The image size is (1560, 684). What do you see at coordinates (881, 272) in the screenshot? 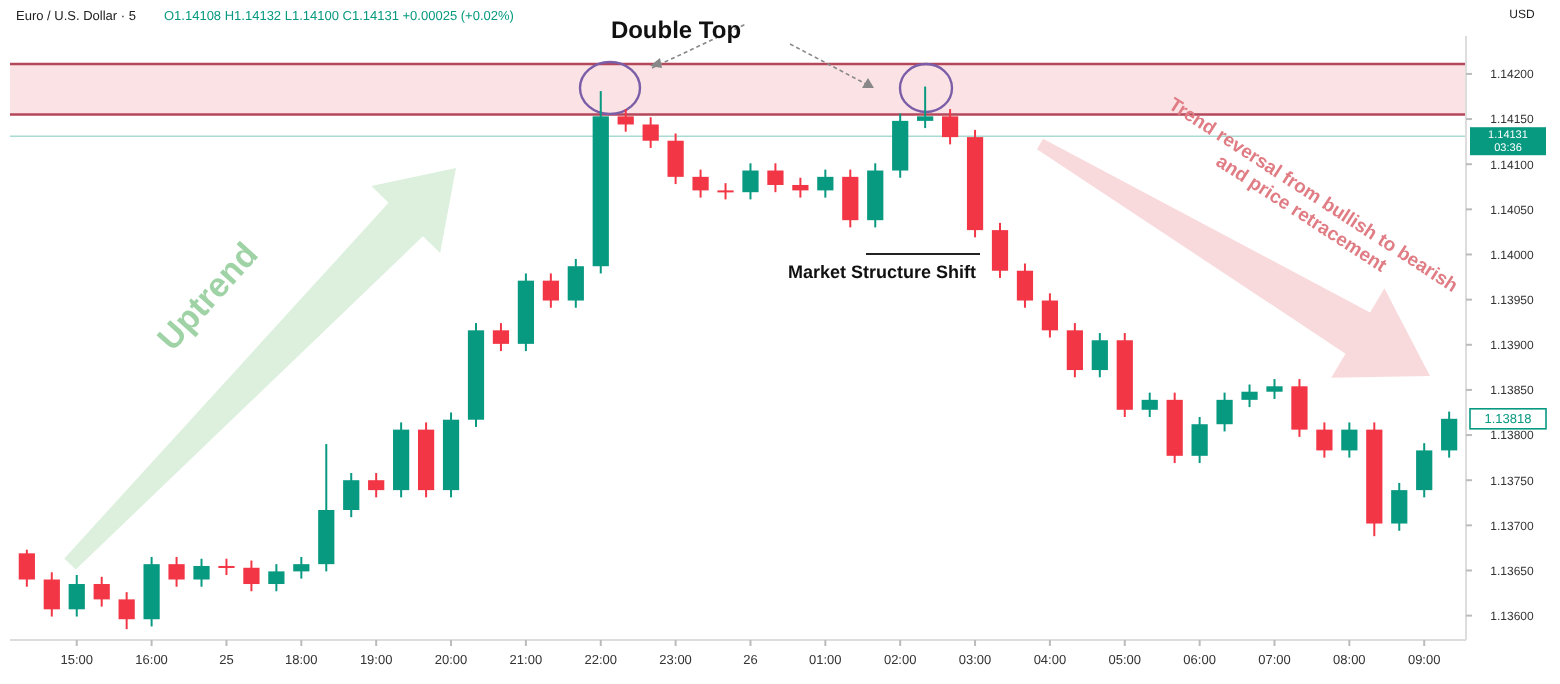
I see `annotation: Market Structure Shift` at bounding box center [881, 272].